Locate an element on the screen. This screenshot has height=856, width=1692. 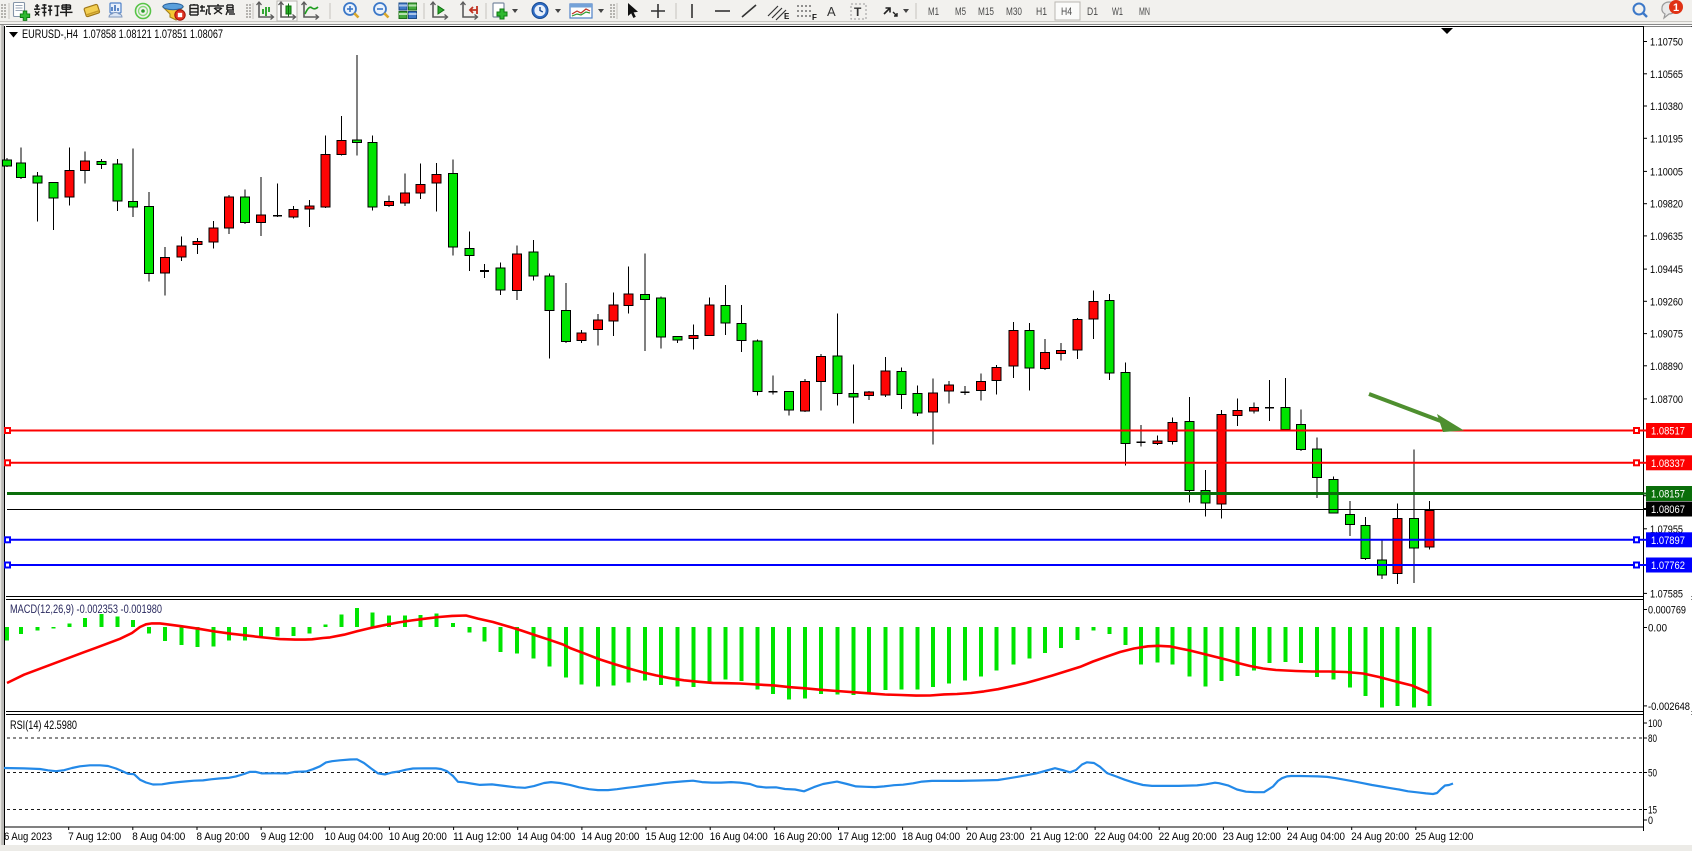
svg-text: 10 Aug 04:00 is located at coordinates (354, 837).